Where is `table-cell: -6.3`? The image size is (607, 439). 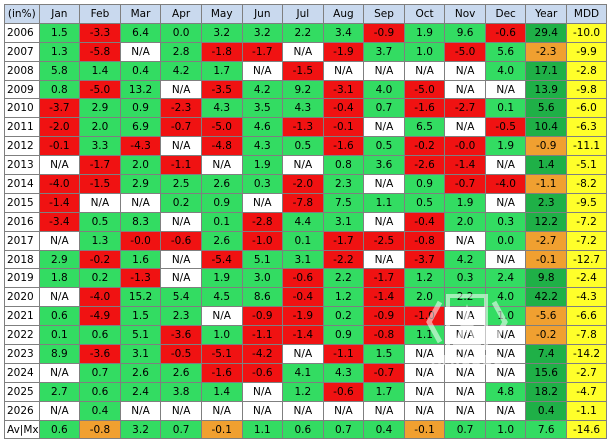 table-cell: -6.3 is located at coordinates (586, 127).